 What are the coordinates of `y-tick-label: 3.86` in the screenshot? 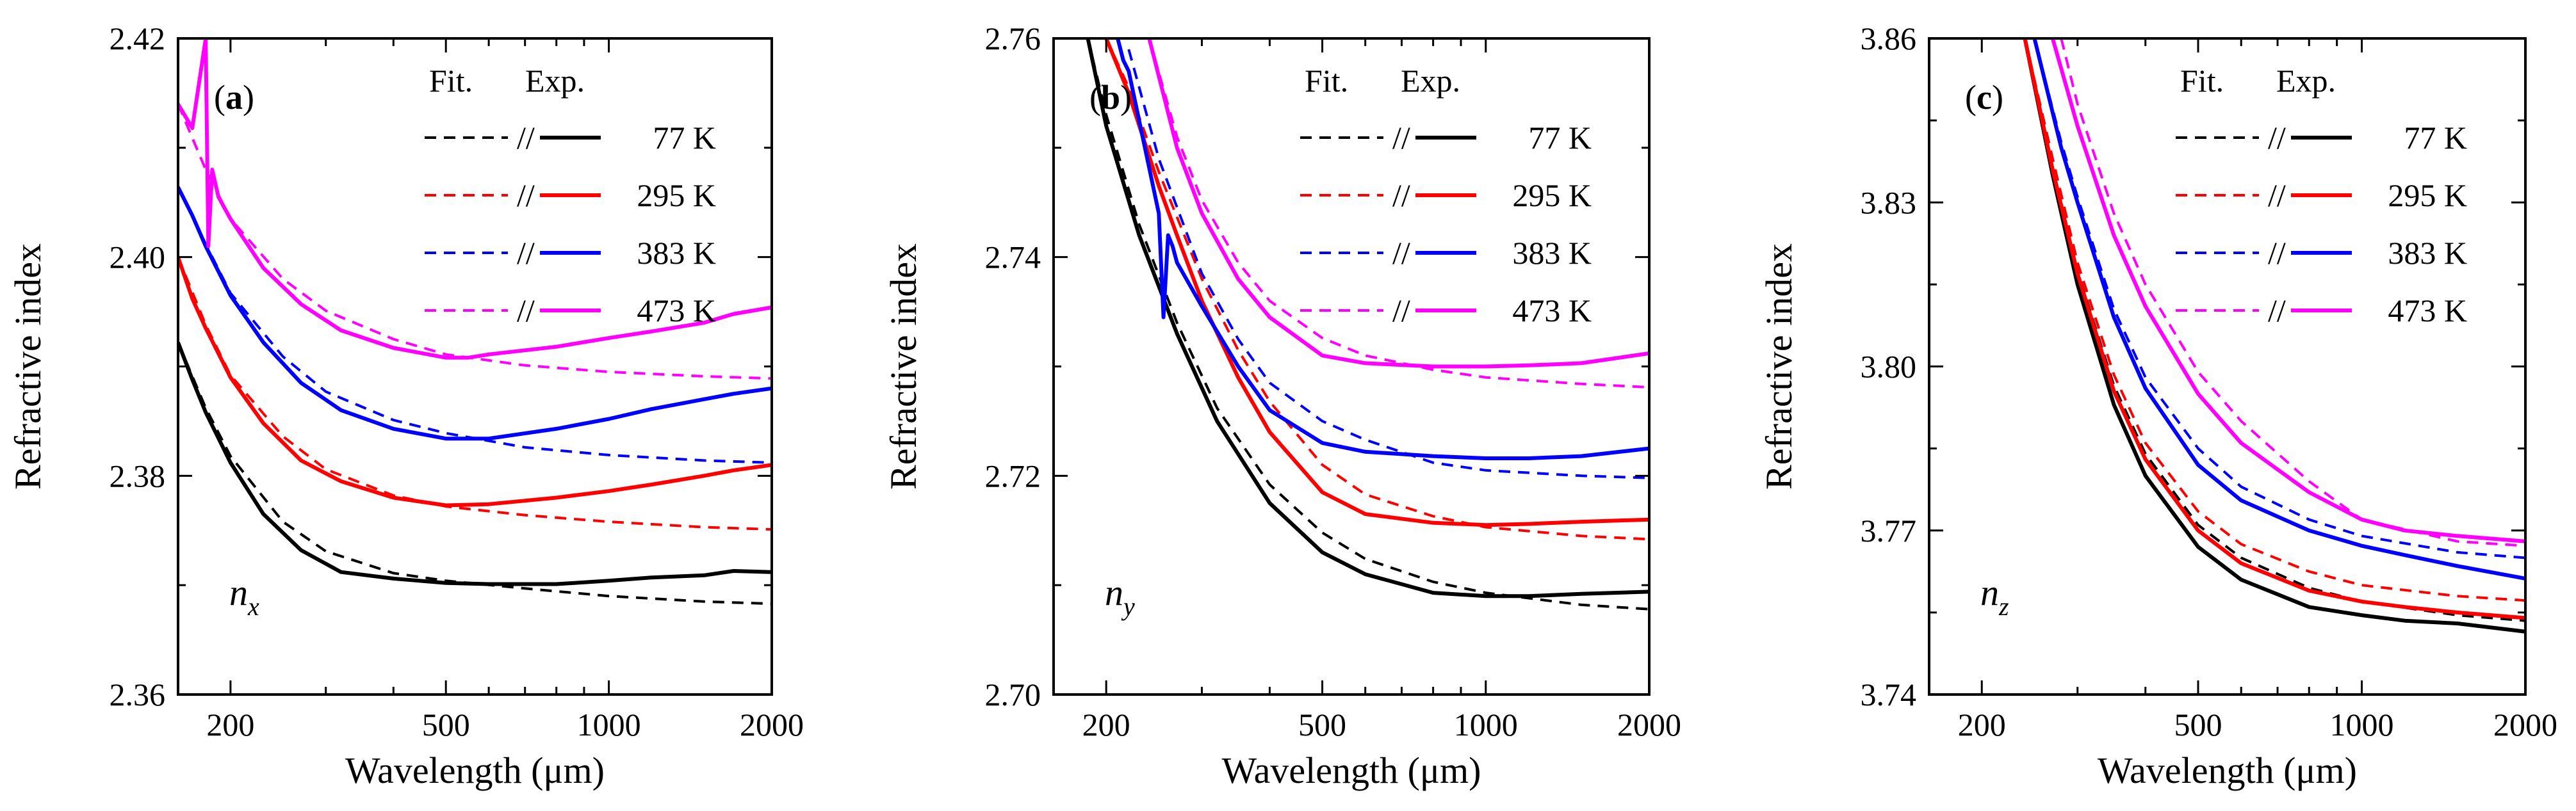 It's located at (1889, 38).